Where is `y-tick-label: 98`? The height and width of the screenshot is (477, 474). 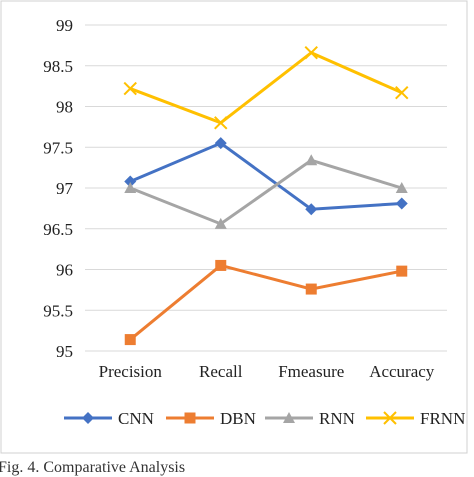 y-tick-label: 98 is located at coordinates (64, 107).